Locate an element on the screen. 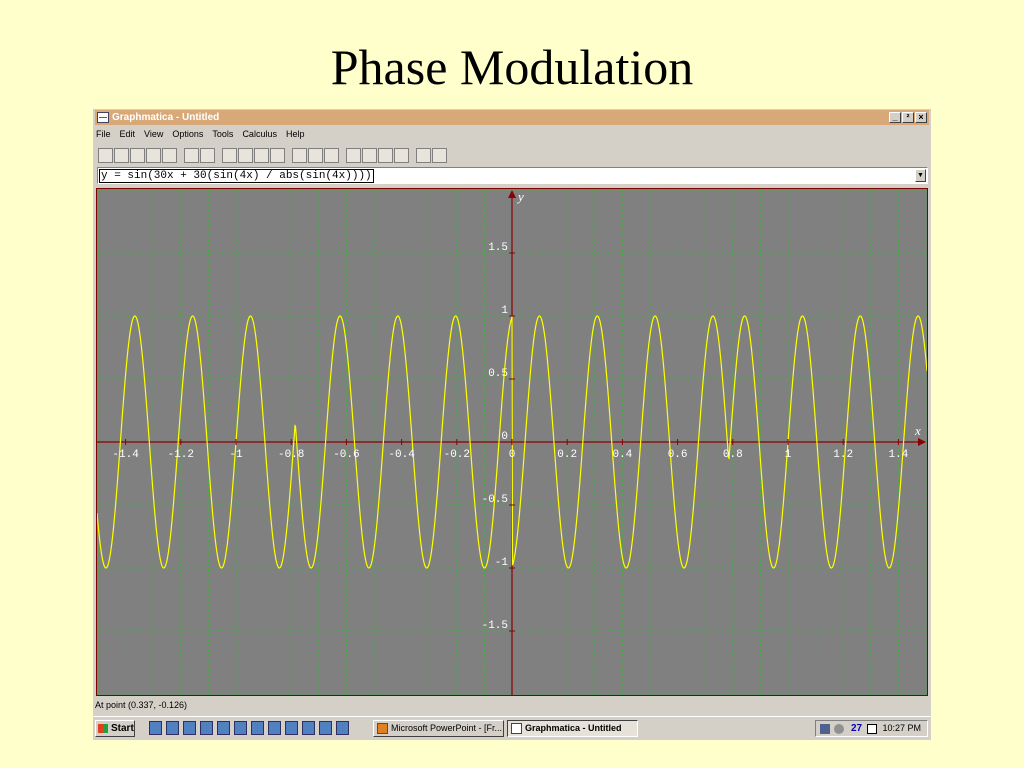 The width and height of the screenshot is (1024, 768). y-axis-arrow is located at coordinates (512, 194).